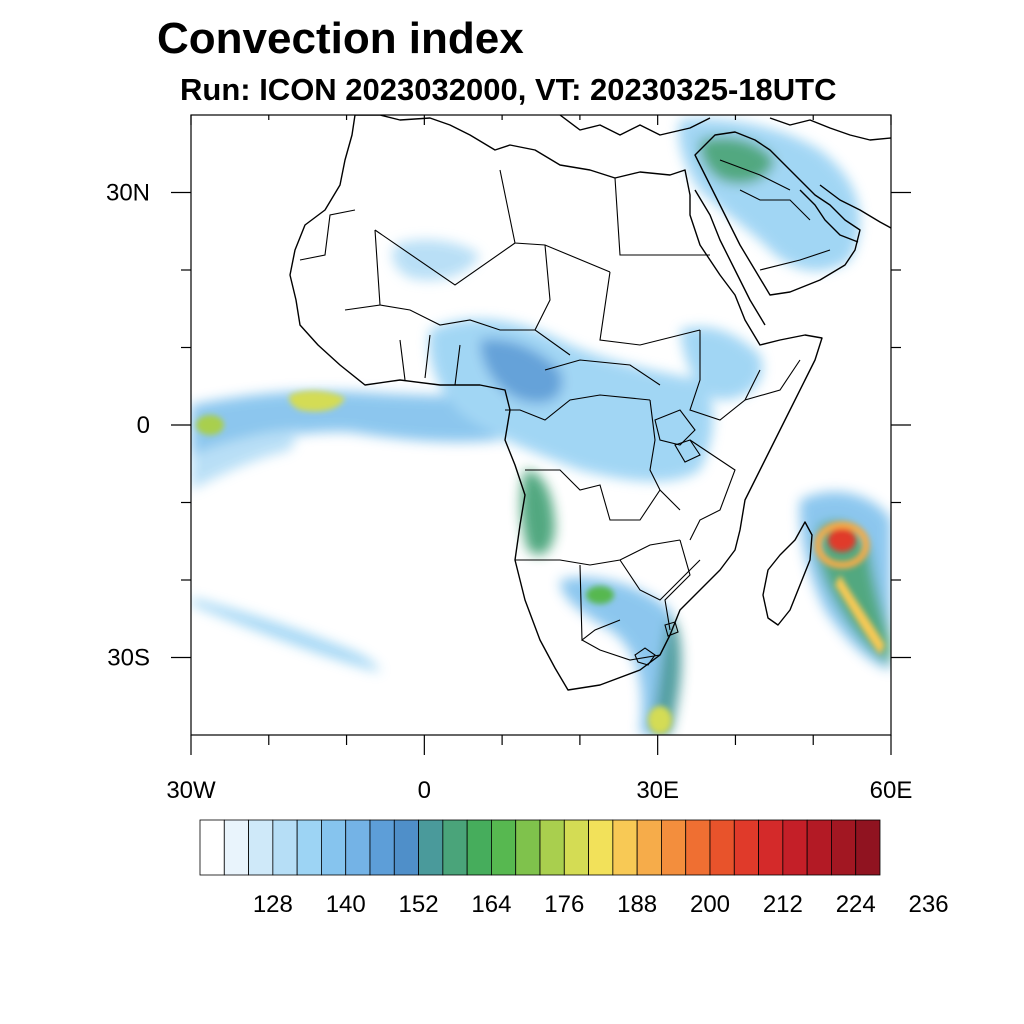 This screenshot has width=1024, height=1024. I want to click on border-car, so click(602, 372).